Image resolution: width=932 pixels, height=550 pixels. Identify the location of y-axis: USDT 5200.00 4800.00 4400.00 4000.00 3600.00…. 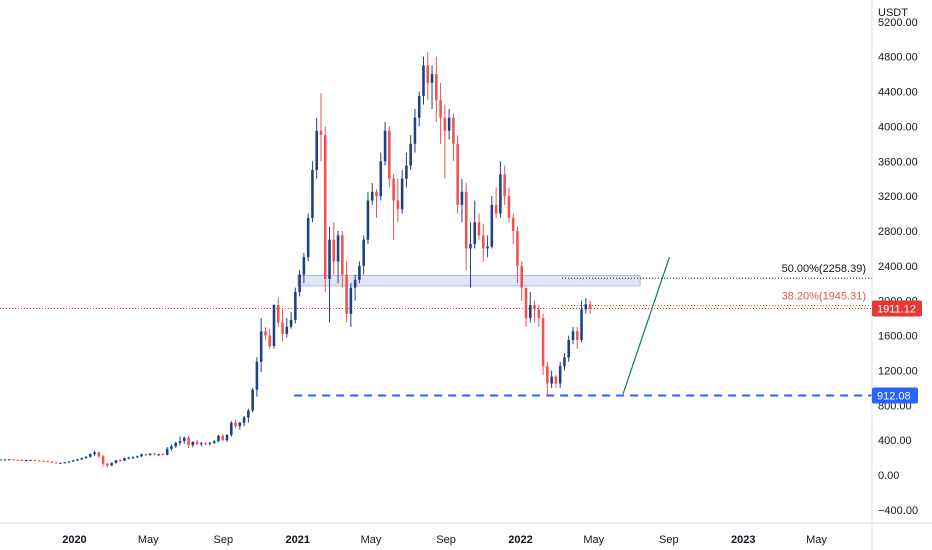
(896, 275).